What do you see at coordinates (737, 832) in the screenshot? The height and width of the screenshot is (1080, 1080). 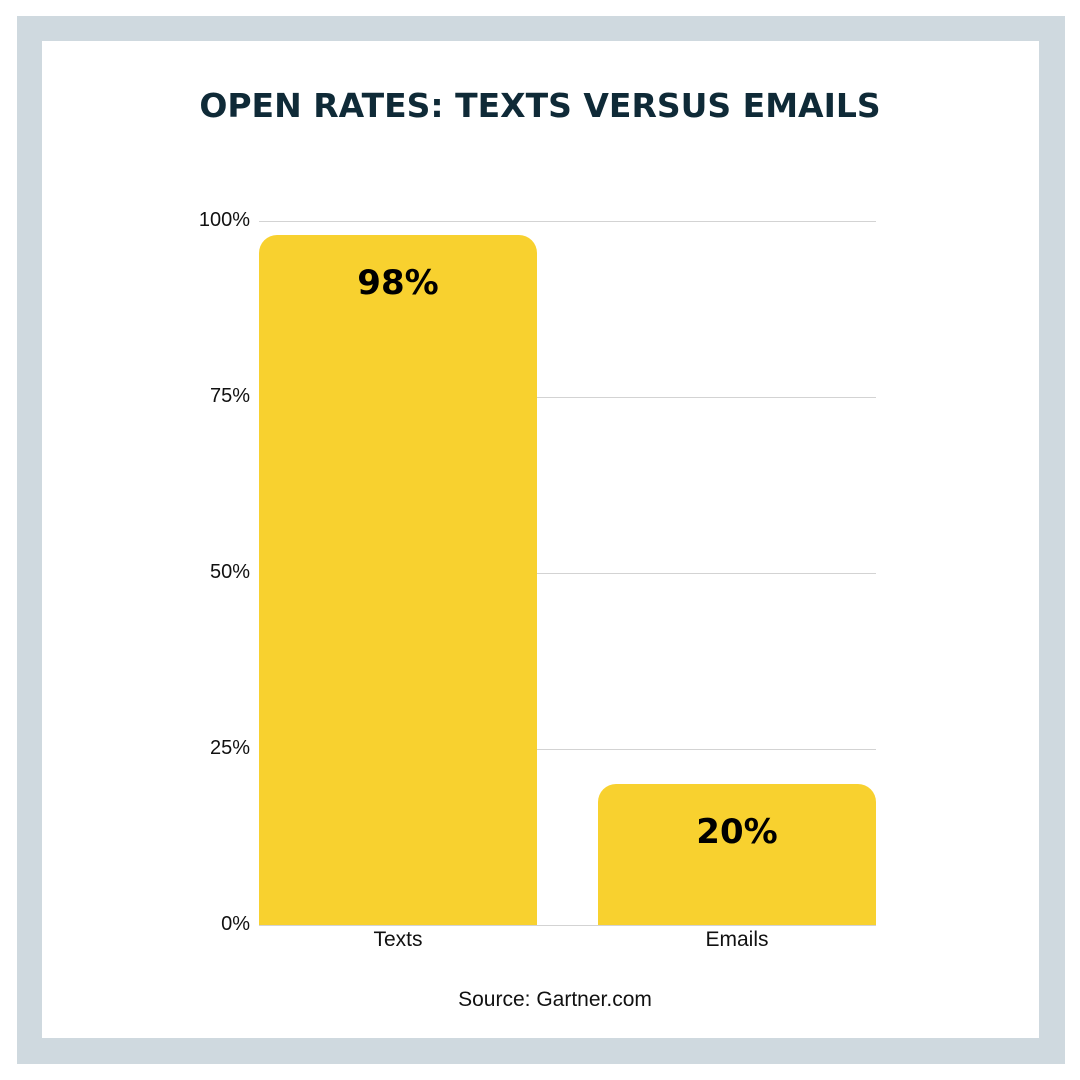 I see `bar-label-emails: 20%` at bounding box center [737, 832].